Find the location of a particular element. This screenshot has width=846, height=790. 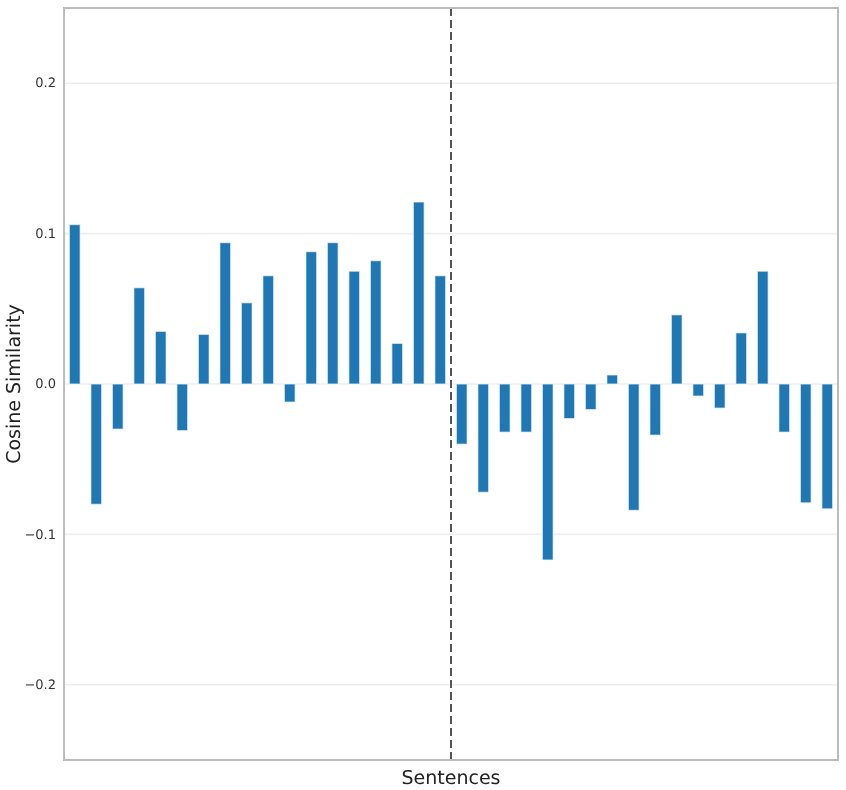

y-axis-title: Cosine Similarity is located at coordinates (15, 383).